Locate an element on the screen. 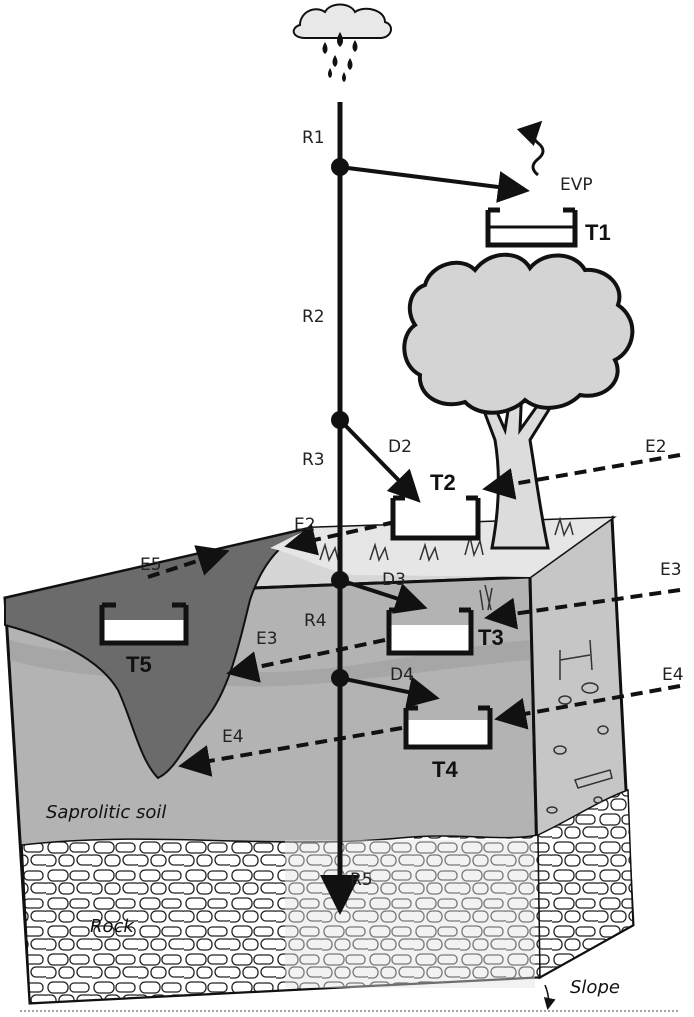 The image size is (694, 1017). arrow-to-t1 is located at coordinates (434, 184).